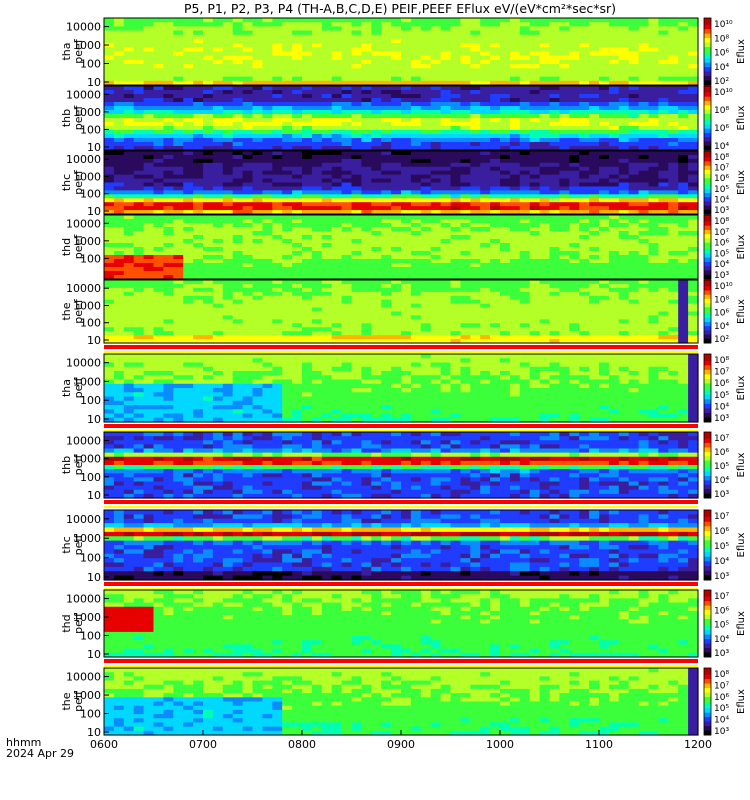 This screenshot has height=800, width=750. I want to click on y-tick-label: 1000, so click(87, 45).